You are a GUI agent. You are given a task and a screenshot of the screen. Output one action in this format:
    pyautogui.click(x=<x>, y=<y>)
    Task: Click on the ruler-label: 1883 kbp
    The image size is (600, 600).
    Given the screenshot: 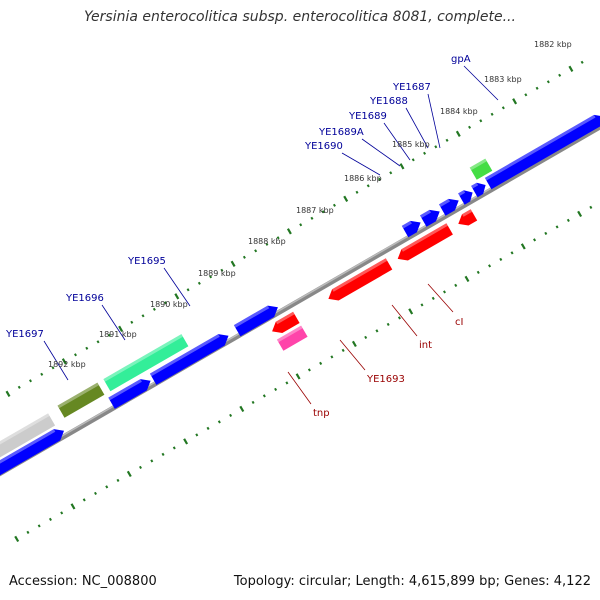 What is the action you would take?
    pyautogui.click(x=503, y=79)
    